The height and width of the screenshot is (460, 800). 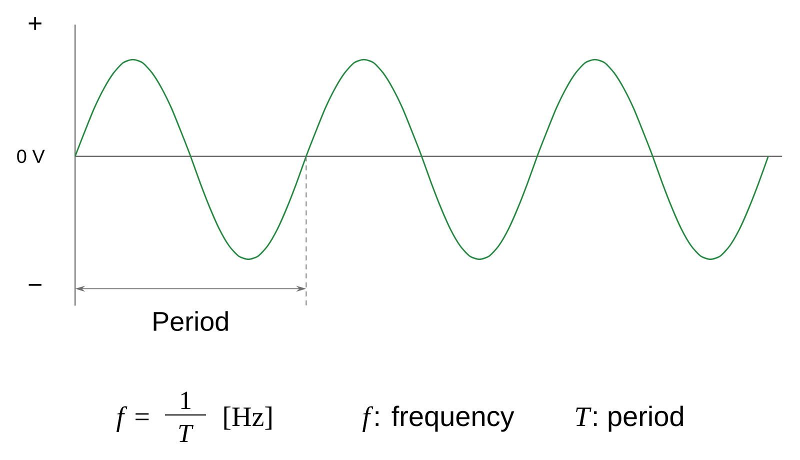 I want to click on text: T: period, so click(x=629, y=419).